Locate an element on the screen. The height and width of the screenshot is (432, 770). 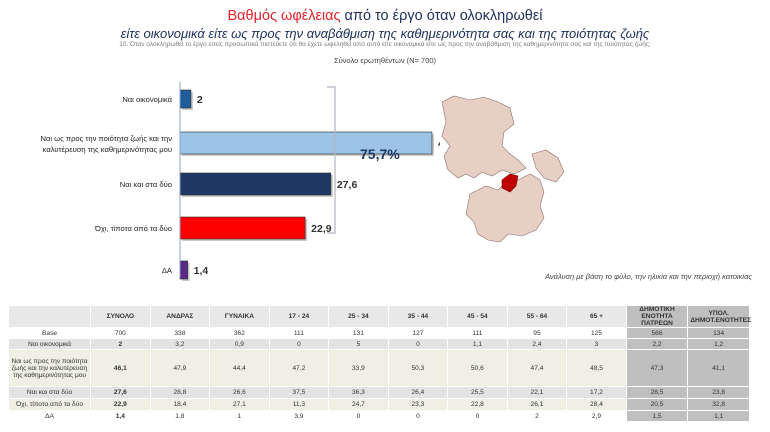
map-highlight-patras is located at coordinates (510, 183).